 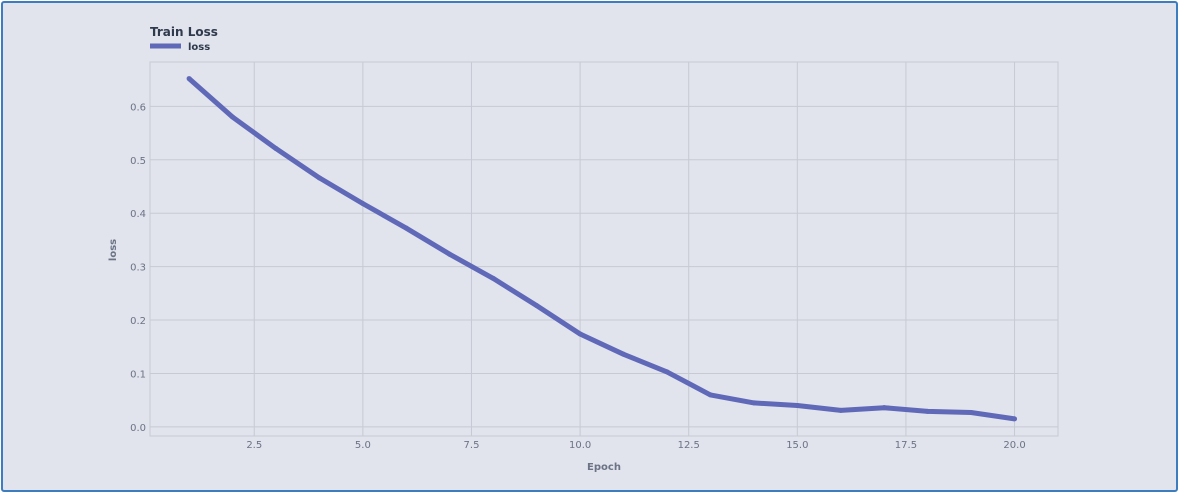 I want to click on y-axis-label: loss, so click(x=113, y=250).